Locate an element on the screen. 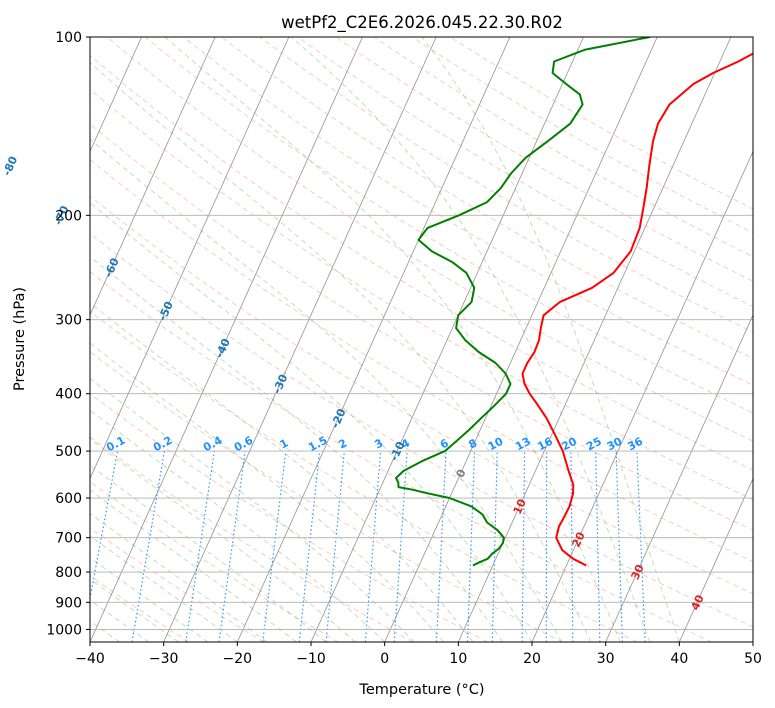 Image resolution: width=775 pixels, height=708 pixels. x-tick-label: 0 is located at coordinates (384, 659).